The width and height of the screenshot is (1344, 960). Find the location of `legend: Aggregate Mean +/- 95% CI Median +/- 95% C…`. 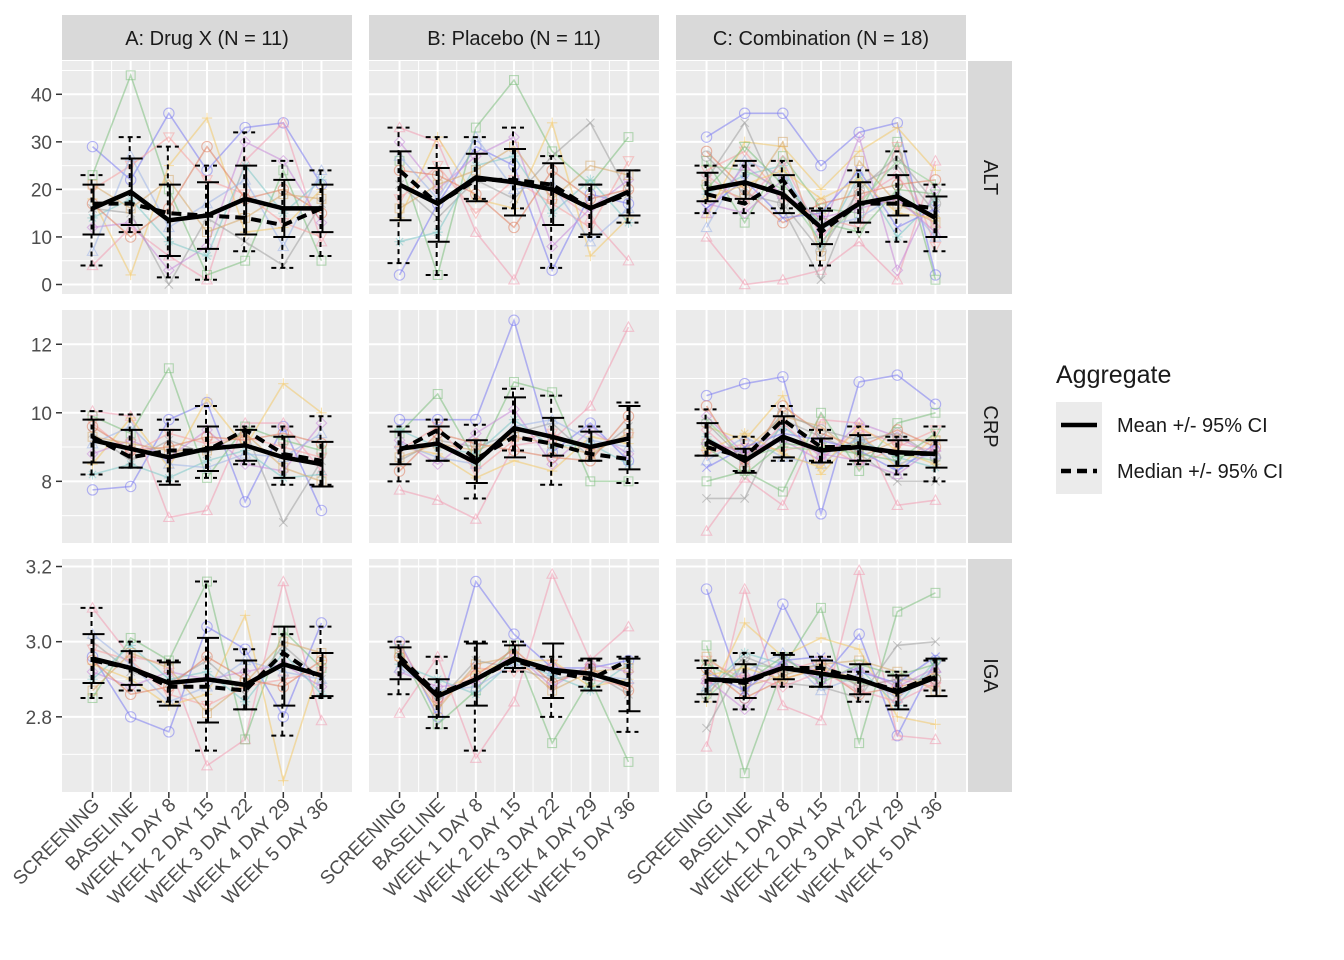

legend: Aggregate Mean +/- 95% CI Median +/- 95% C… is located at coordinates (1169, 427).